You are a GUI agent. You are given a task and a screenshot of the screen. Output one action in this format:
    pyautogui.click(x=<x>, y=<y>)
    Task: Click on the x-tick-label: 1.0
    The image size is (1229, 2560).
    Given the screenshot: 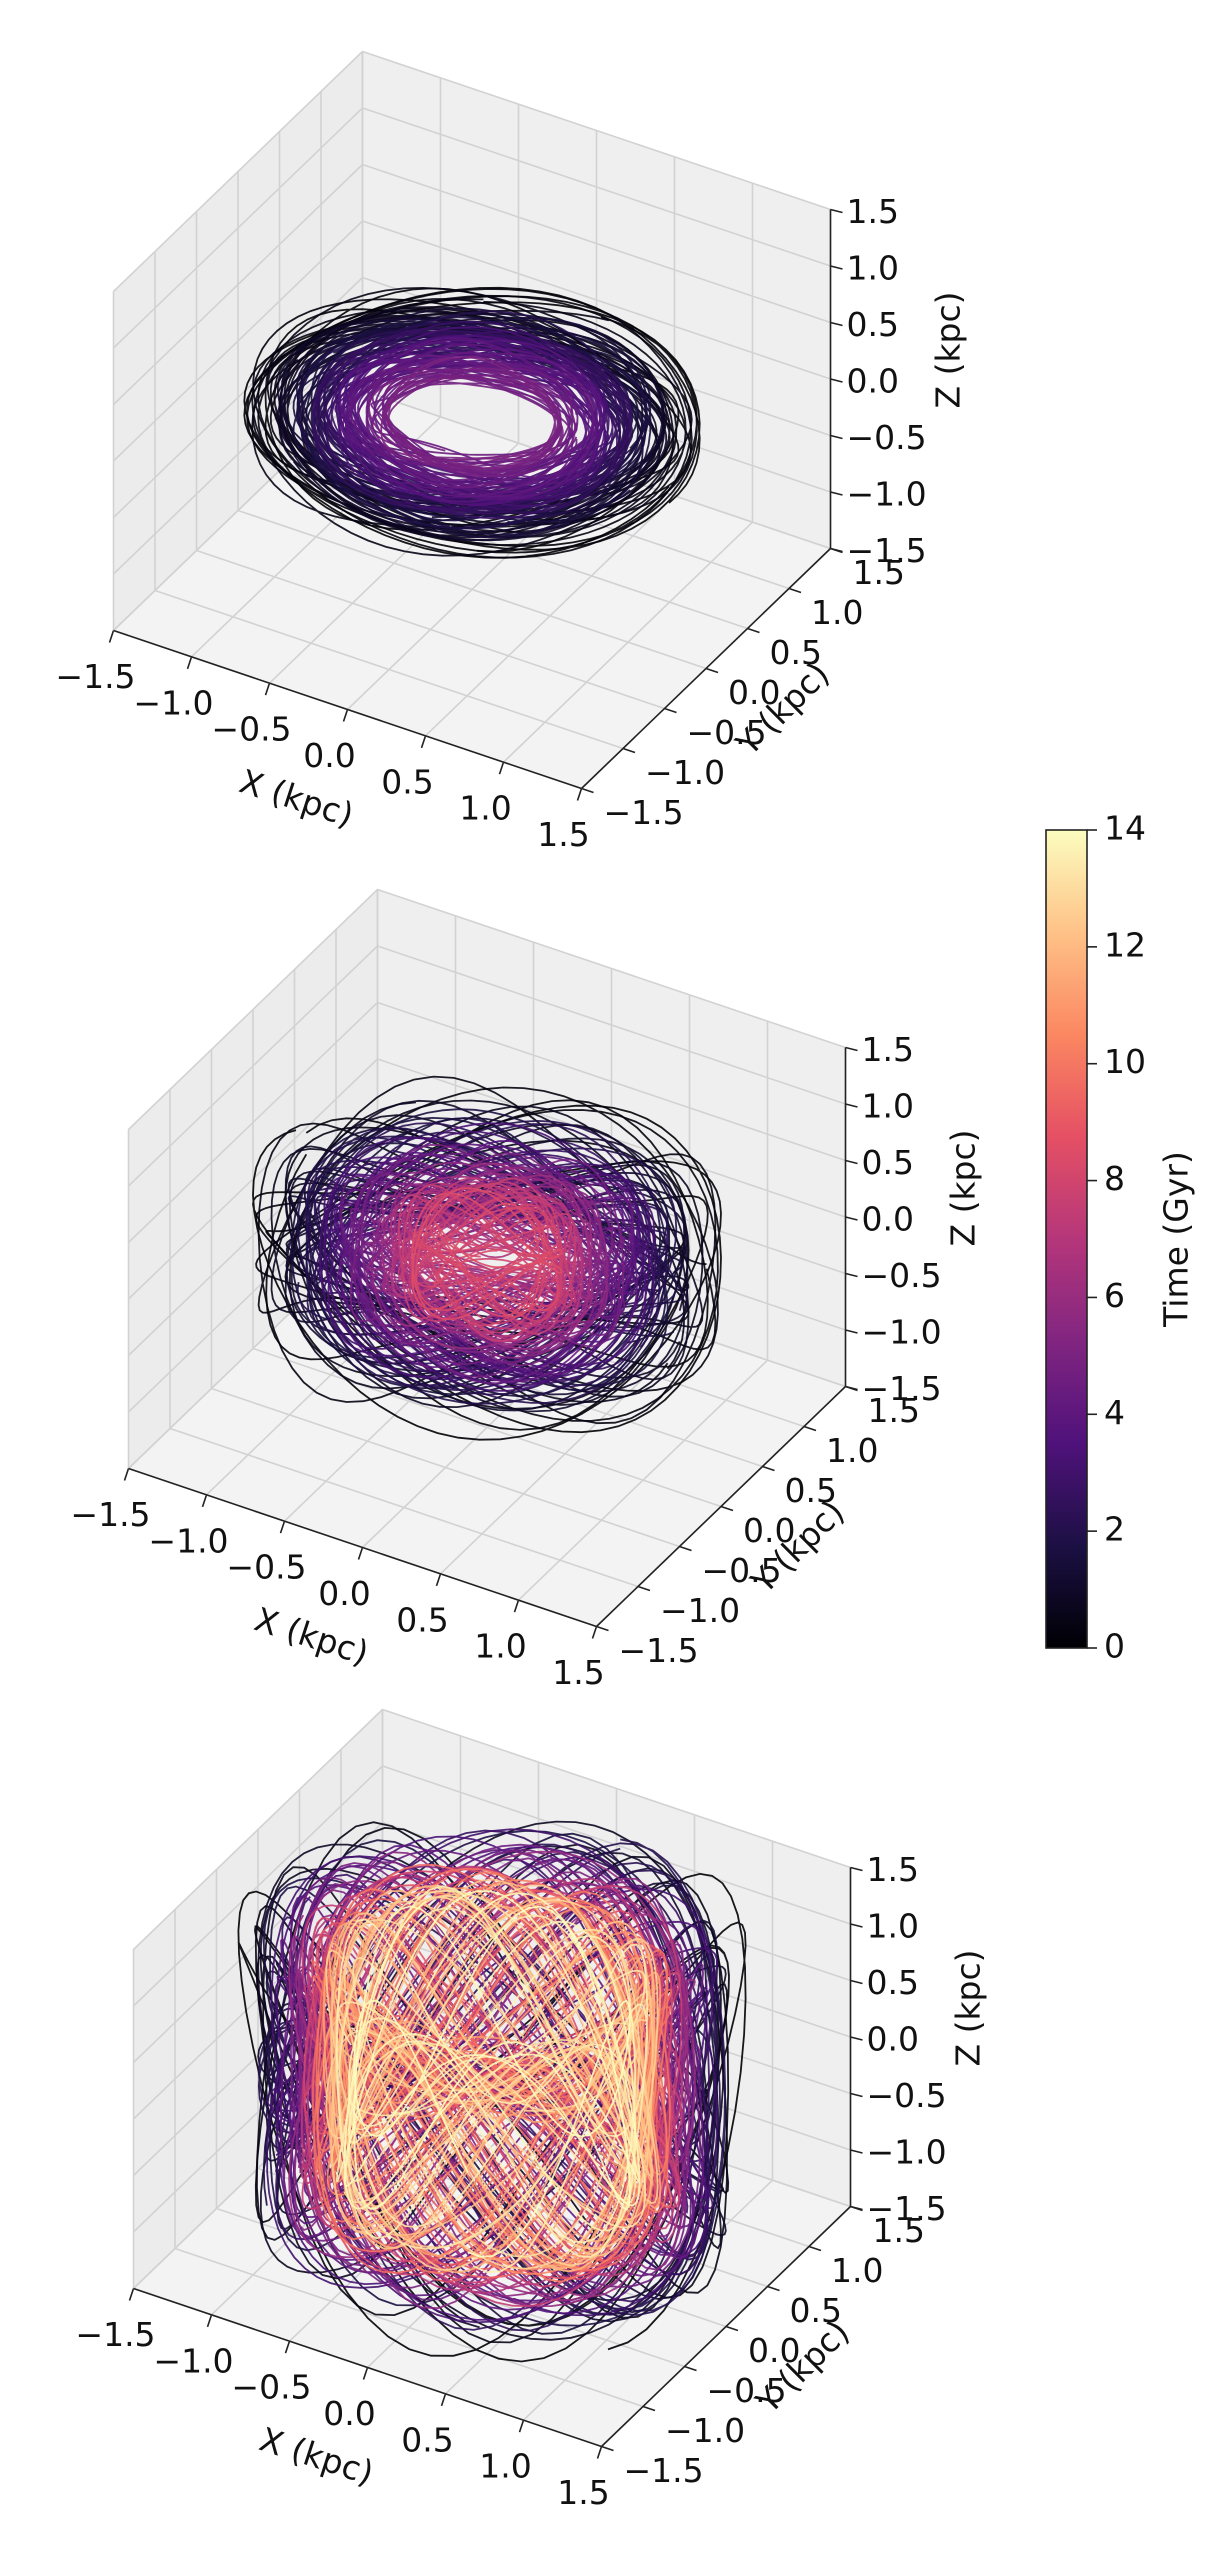 What is the action you would take?
    pyautogui.click(x=505, y=2466)
    